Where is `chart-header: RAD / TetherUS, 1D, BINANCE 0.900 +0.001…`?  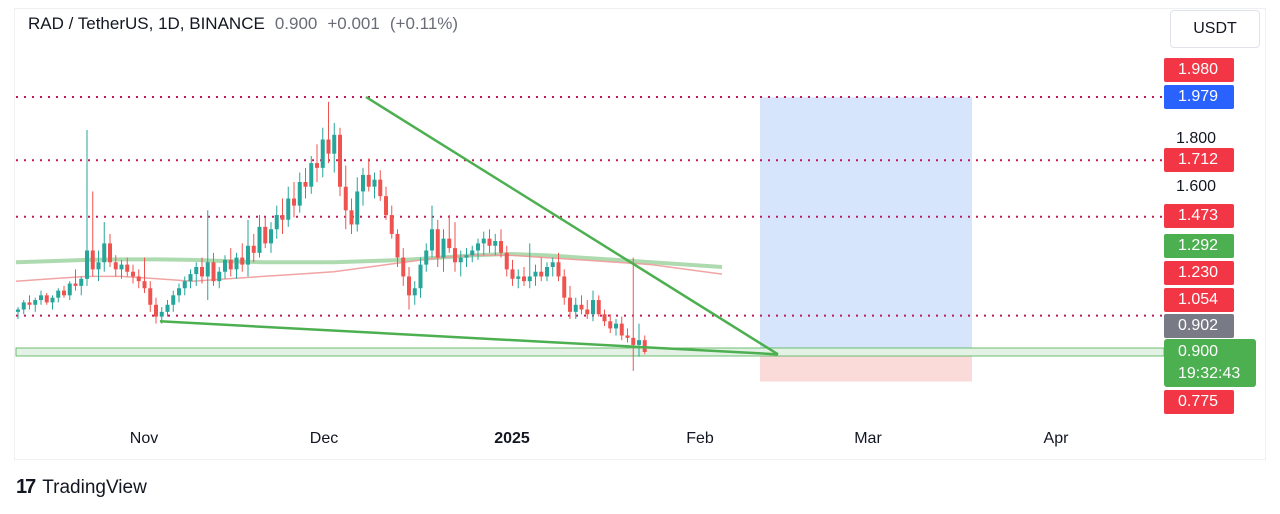 chart-header: RAD / TetherUS, 1D, BINANCE 0.900 +0.001… is located at coordinates (243, 24).